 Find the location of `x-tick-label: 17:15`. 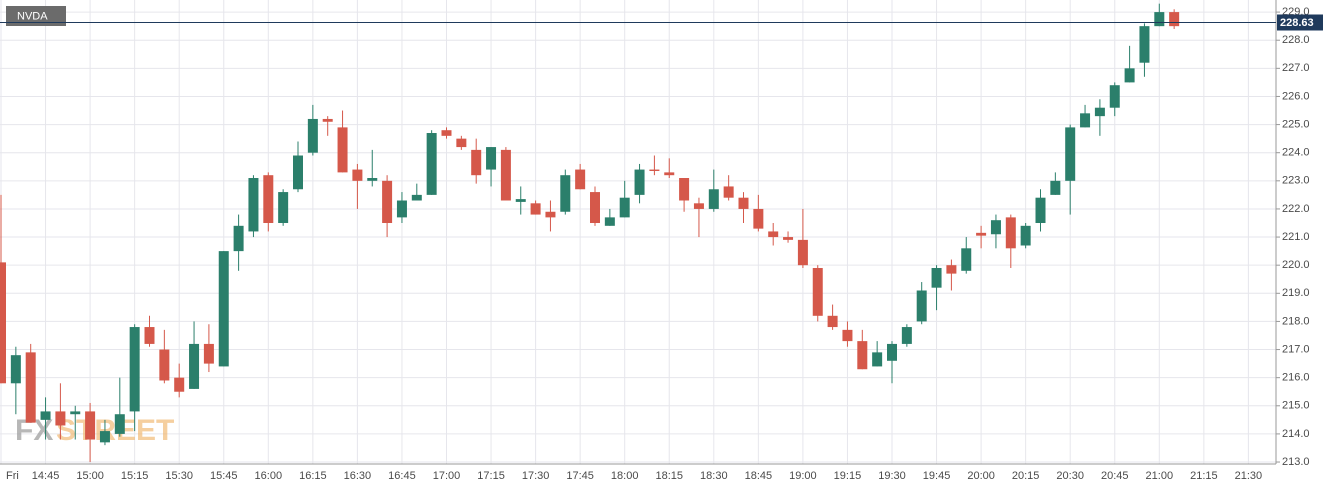

x-tick-label: 17:15 is located at coordinates (491, 476).